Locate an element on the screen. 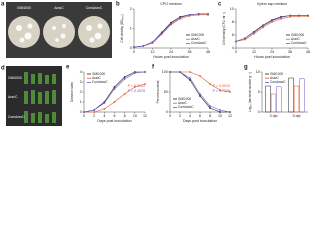 The width and height of the screenshot is (320, 240). y-tick-label: 50 is located at coordinates (166, 92).